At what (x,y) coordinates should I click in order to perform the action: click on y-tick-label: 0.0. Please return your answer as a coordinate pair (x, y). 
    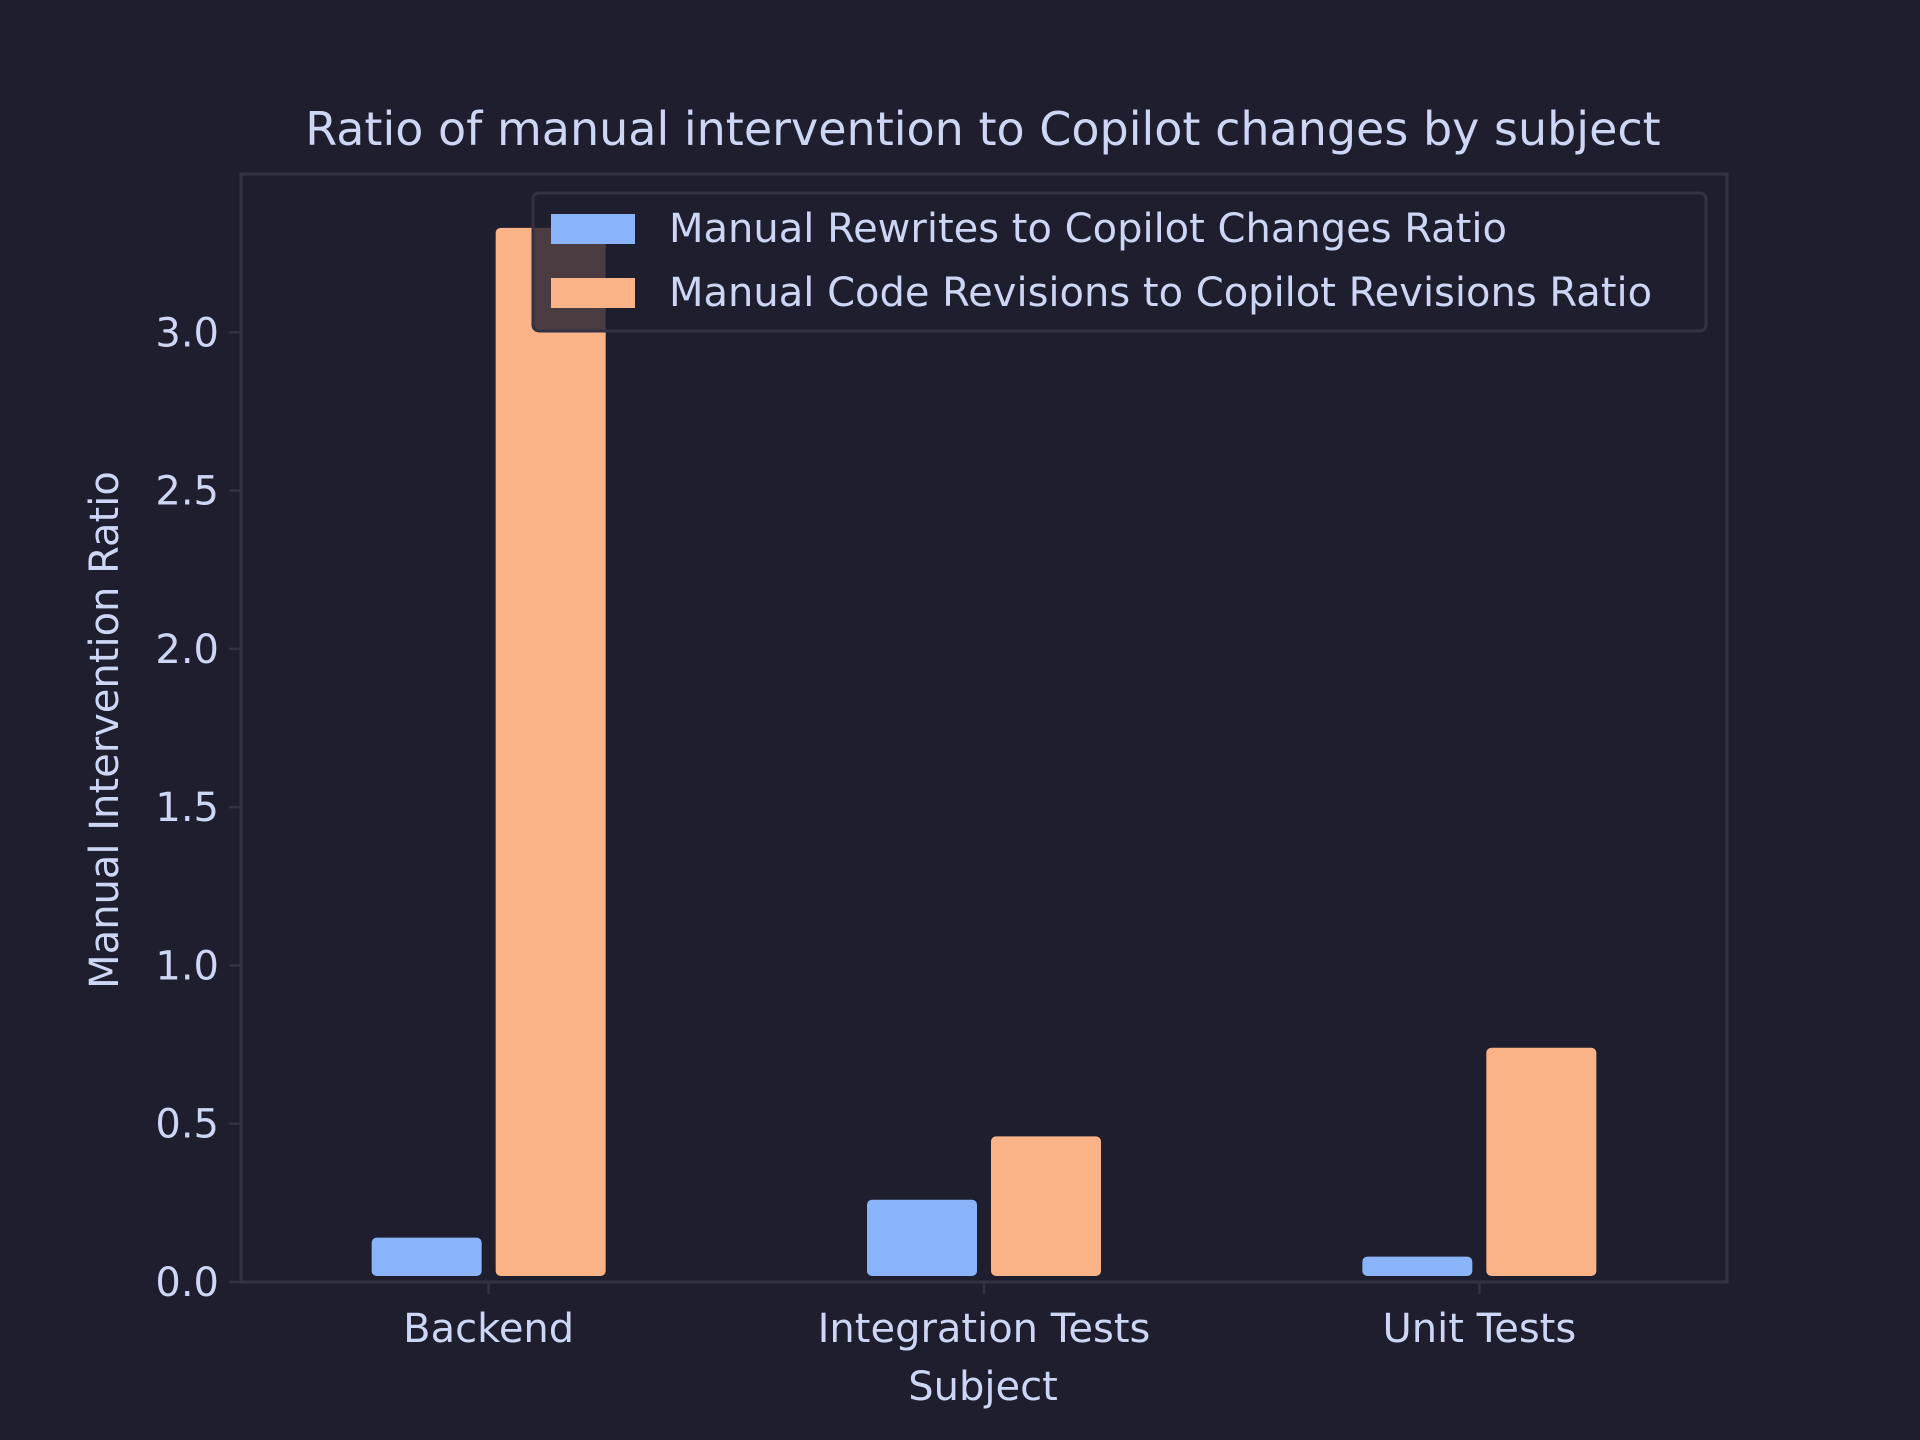
    Looking at the image, I should click on (187, 1283).